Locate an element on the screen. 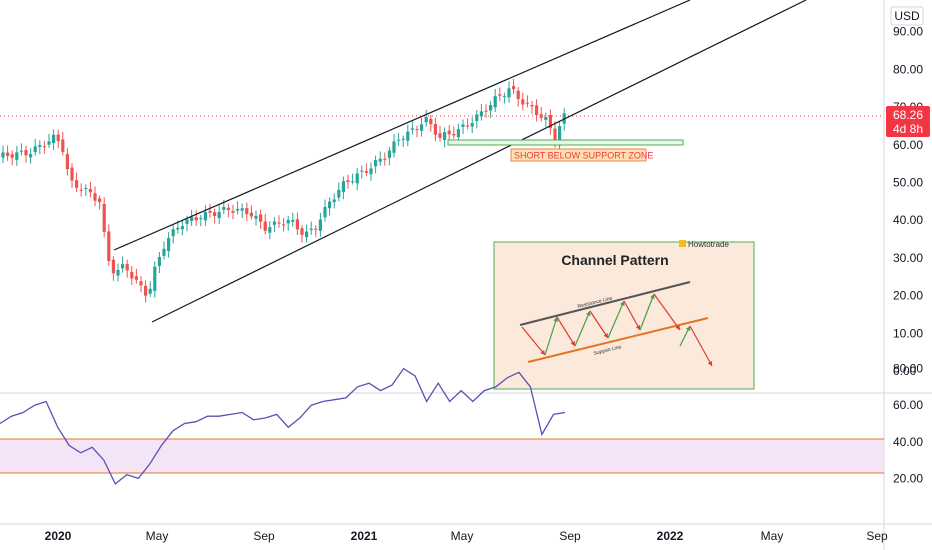  currency-badge is located at coordinates (907, 16).